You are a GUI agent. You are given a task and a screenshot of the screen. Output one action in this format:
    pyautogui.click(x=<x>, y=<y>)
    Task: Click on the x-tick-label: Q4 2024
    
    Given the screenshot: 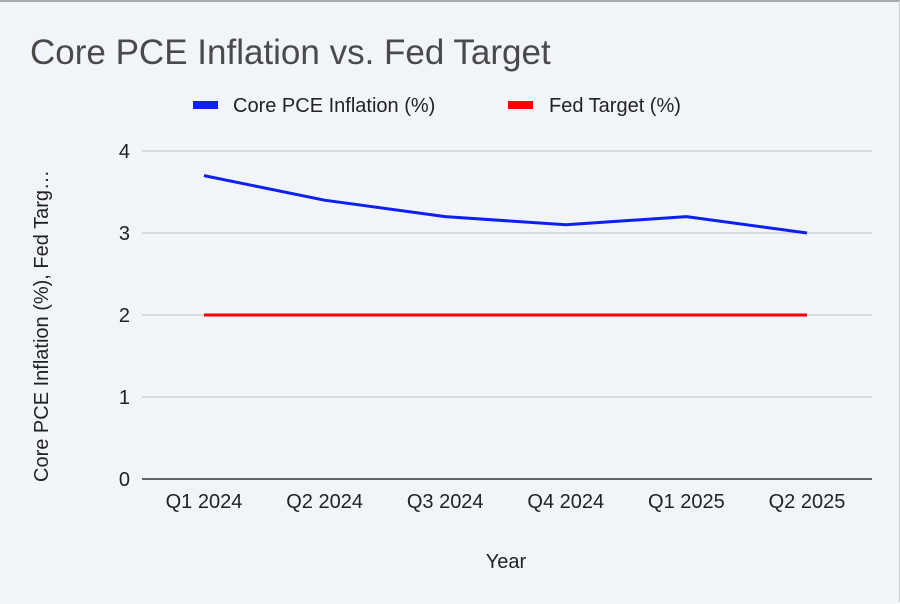 What is the action you would take?
    pyautogui.click(x=565, y=502)
    